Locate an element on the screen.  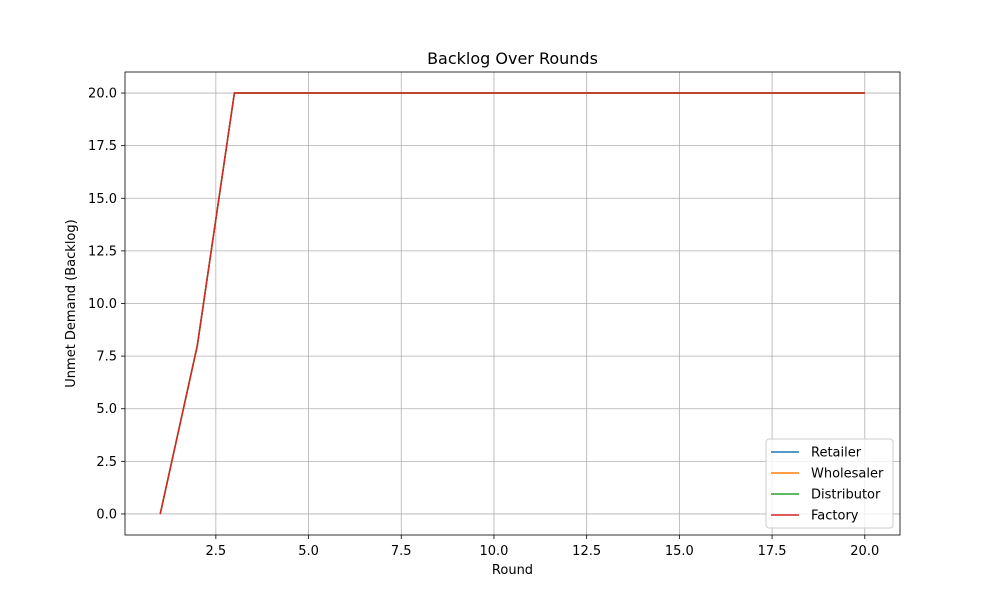
x-tick-label: 17.5 is located at coordinates (772, 551).